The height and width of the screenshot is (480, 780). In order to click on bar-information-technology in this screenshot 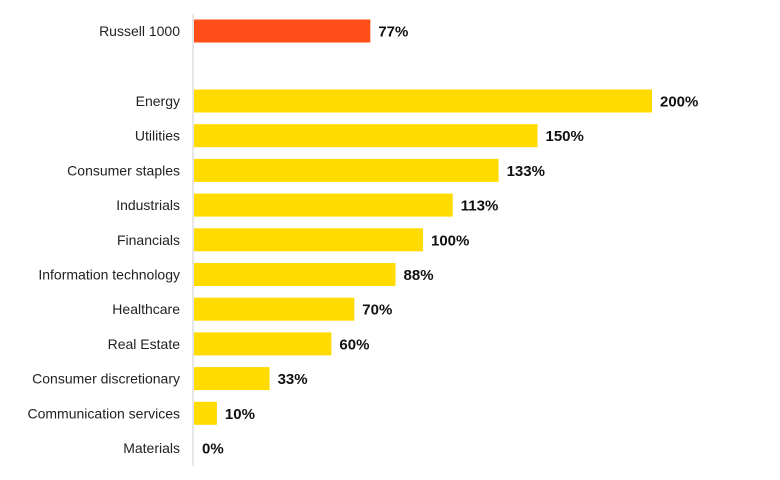, I will do `click(295, 274)`.